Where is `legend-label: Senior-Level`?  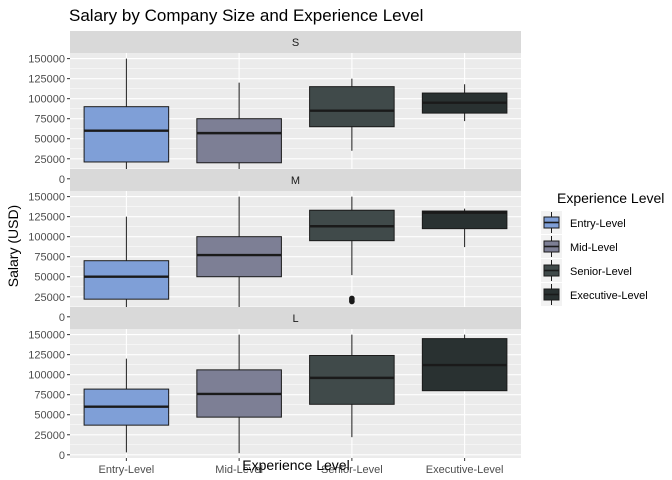 legend-label: Senior-Level is located at coordinates (601, 272).